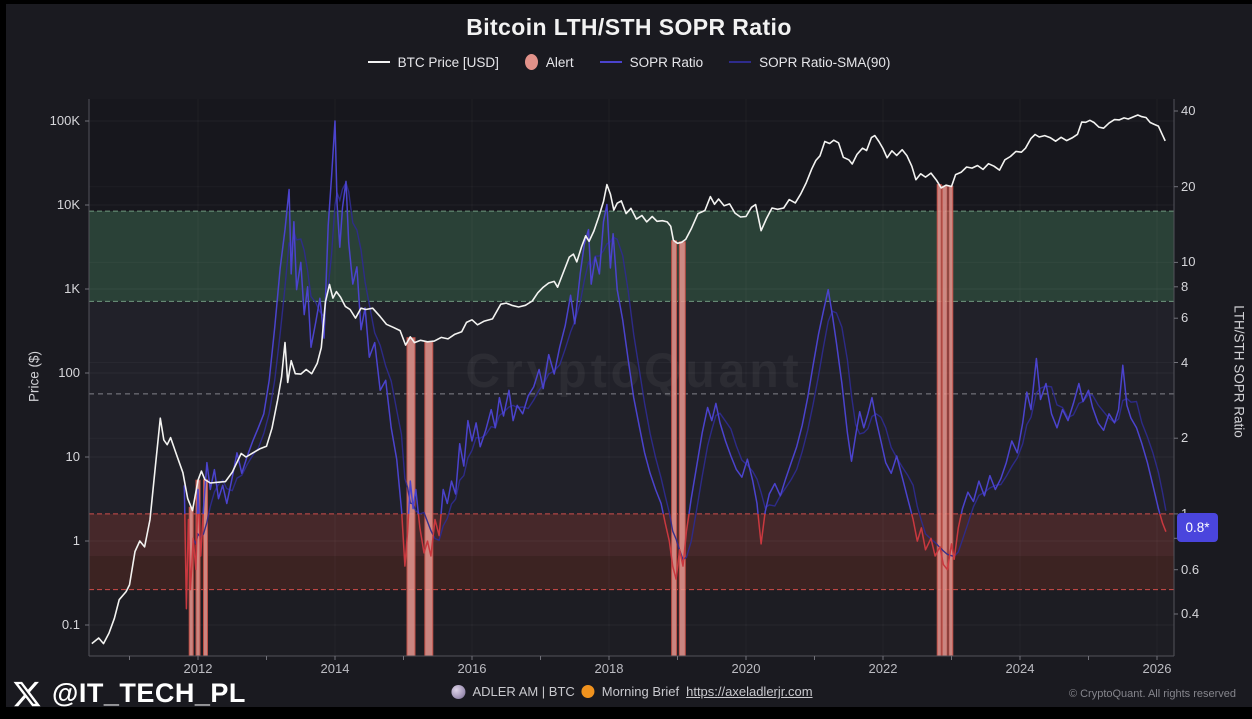 This screenshot has width=1252, height=719. Describe the element at coordinates (609, 668) in the screenshot. I see `year-tick-label: 2018` at that location.